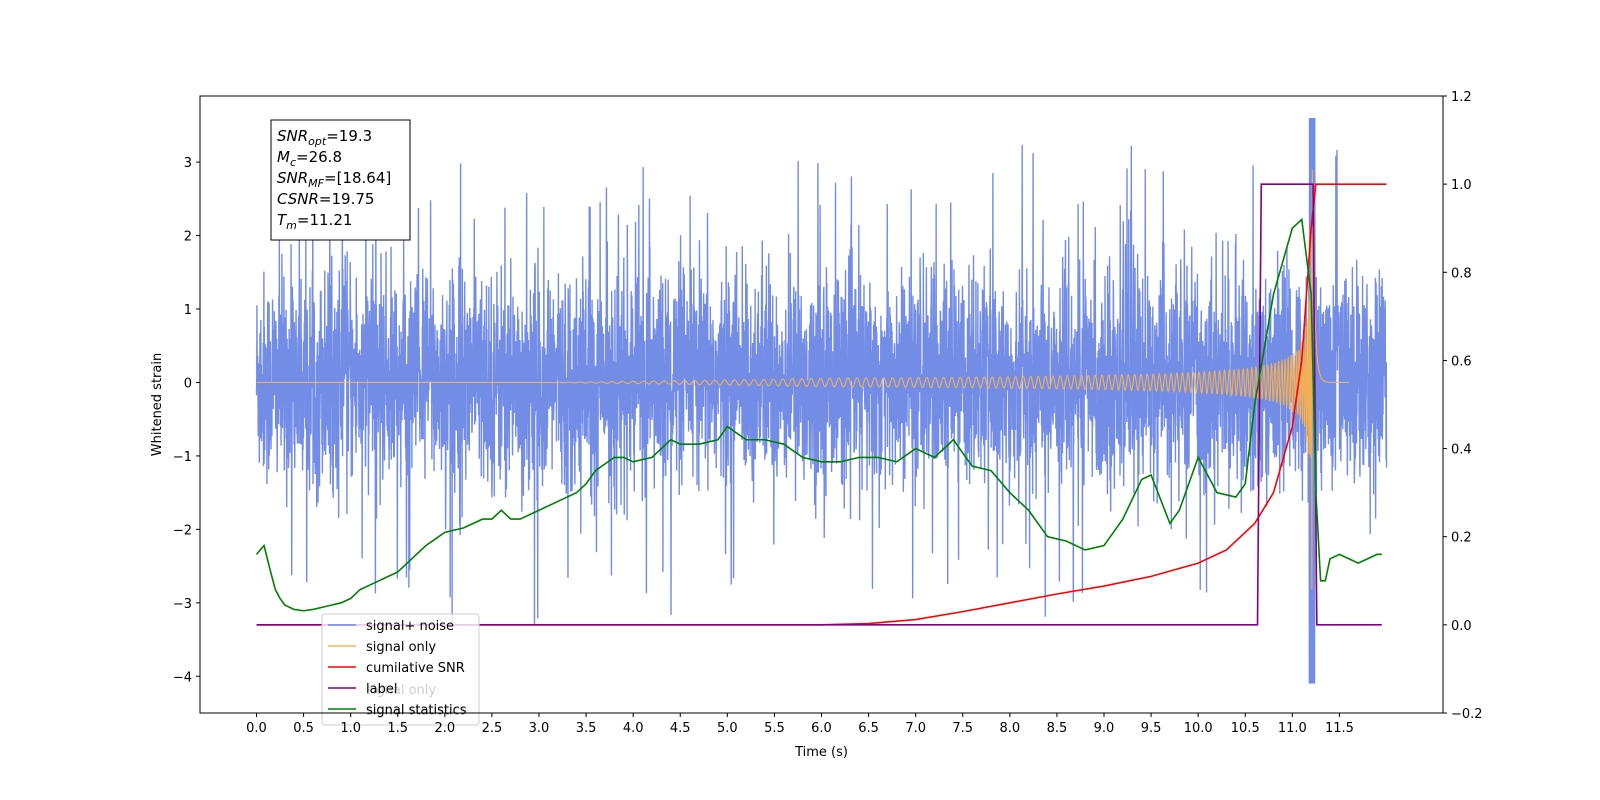 The width and height of the screenshot is (1600, 800). What do you see at coordinates (381, 689) in the screenshot?
I see `legend-label: label` at bounding box center [381, 689].